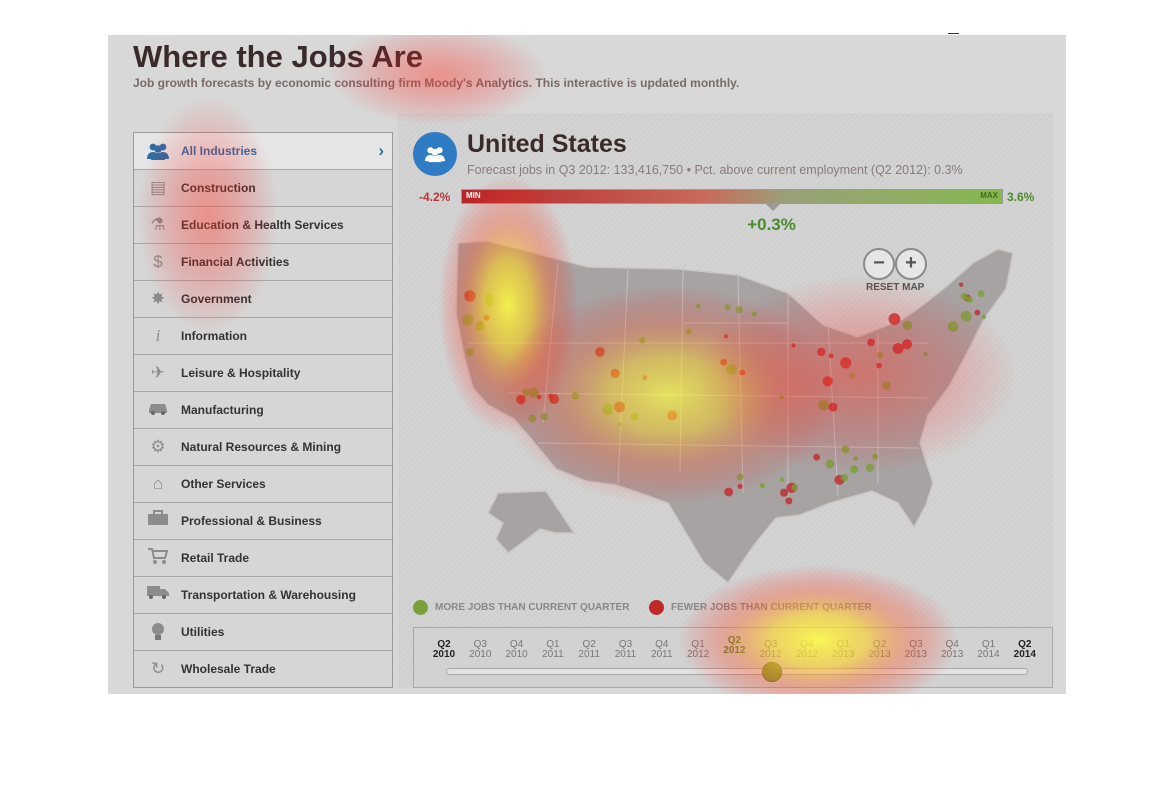 The image size is (1174, 788). Describe the element at coordinates (263, 558) in the screenshot. I see `sidebar-item-retail-trade: Retail Trade` at that location.